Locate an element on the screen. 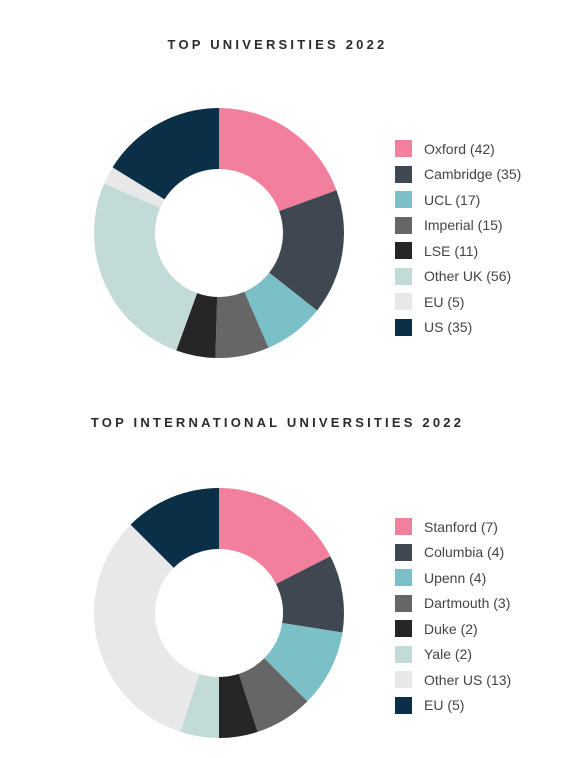 This screenshot has height=758, width=577. legend-item-dartmouth: Dartmouth (3) is located at coordinates (453, 604).